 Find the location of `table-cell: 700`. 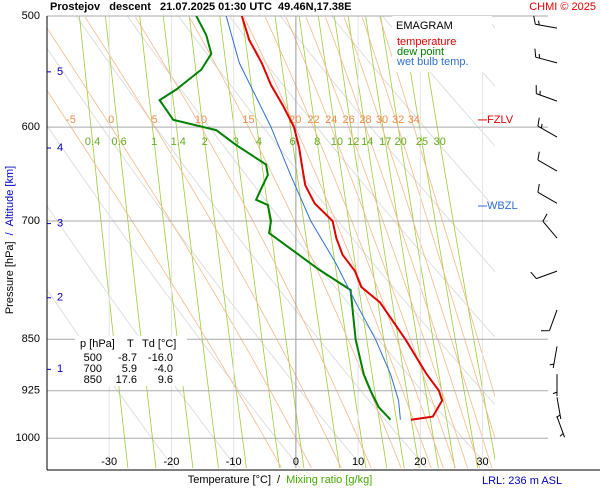

table-cell: 700 is located at coordinates (93, 369).